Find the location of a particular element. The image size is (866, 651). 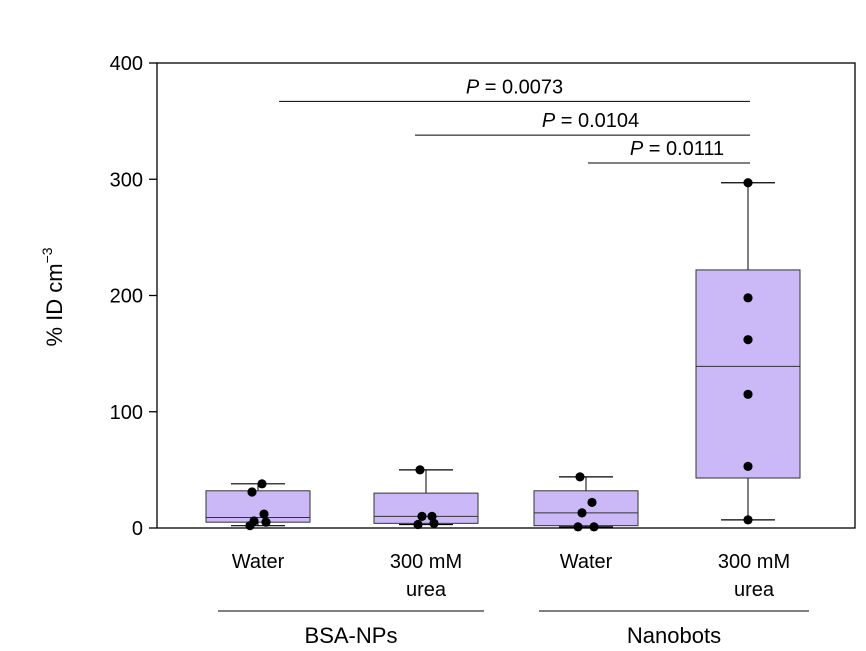

y-axis-label-text: % ID cm is located at coordinates (54, 304).